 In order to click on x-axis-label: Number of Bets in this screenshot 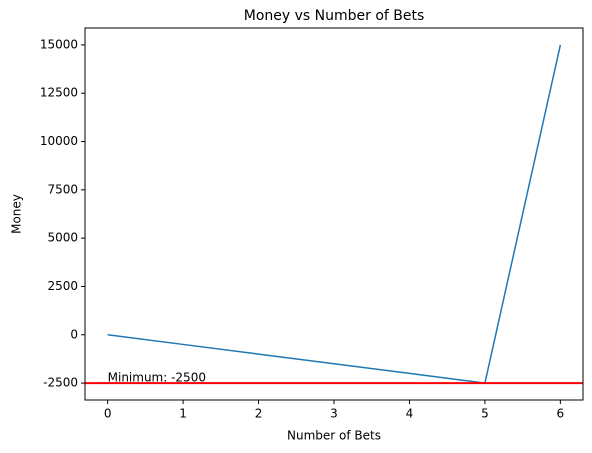, I will do `click(334, 436)`.